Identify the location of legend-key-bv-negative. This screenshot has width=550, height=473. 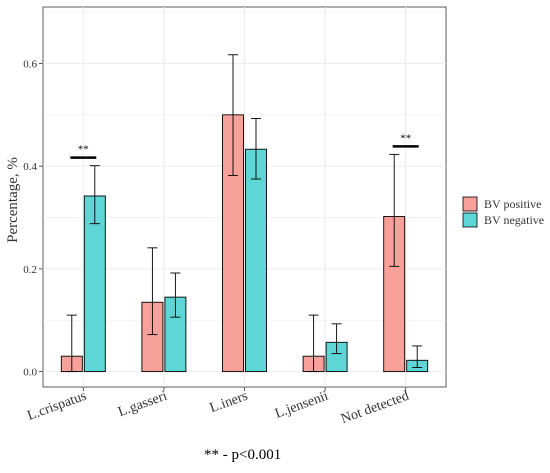
(470, 220).